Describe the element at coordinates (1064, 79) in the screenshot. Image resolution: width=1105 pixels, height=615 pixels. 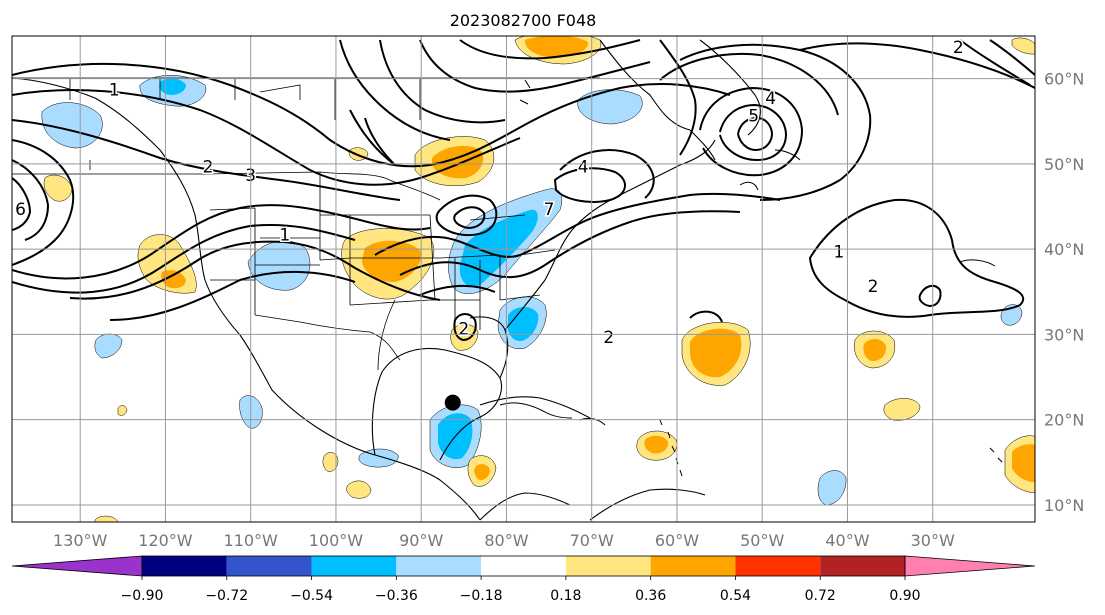
I see `lat-tick-label: 60°N` at that location.